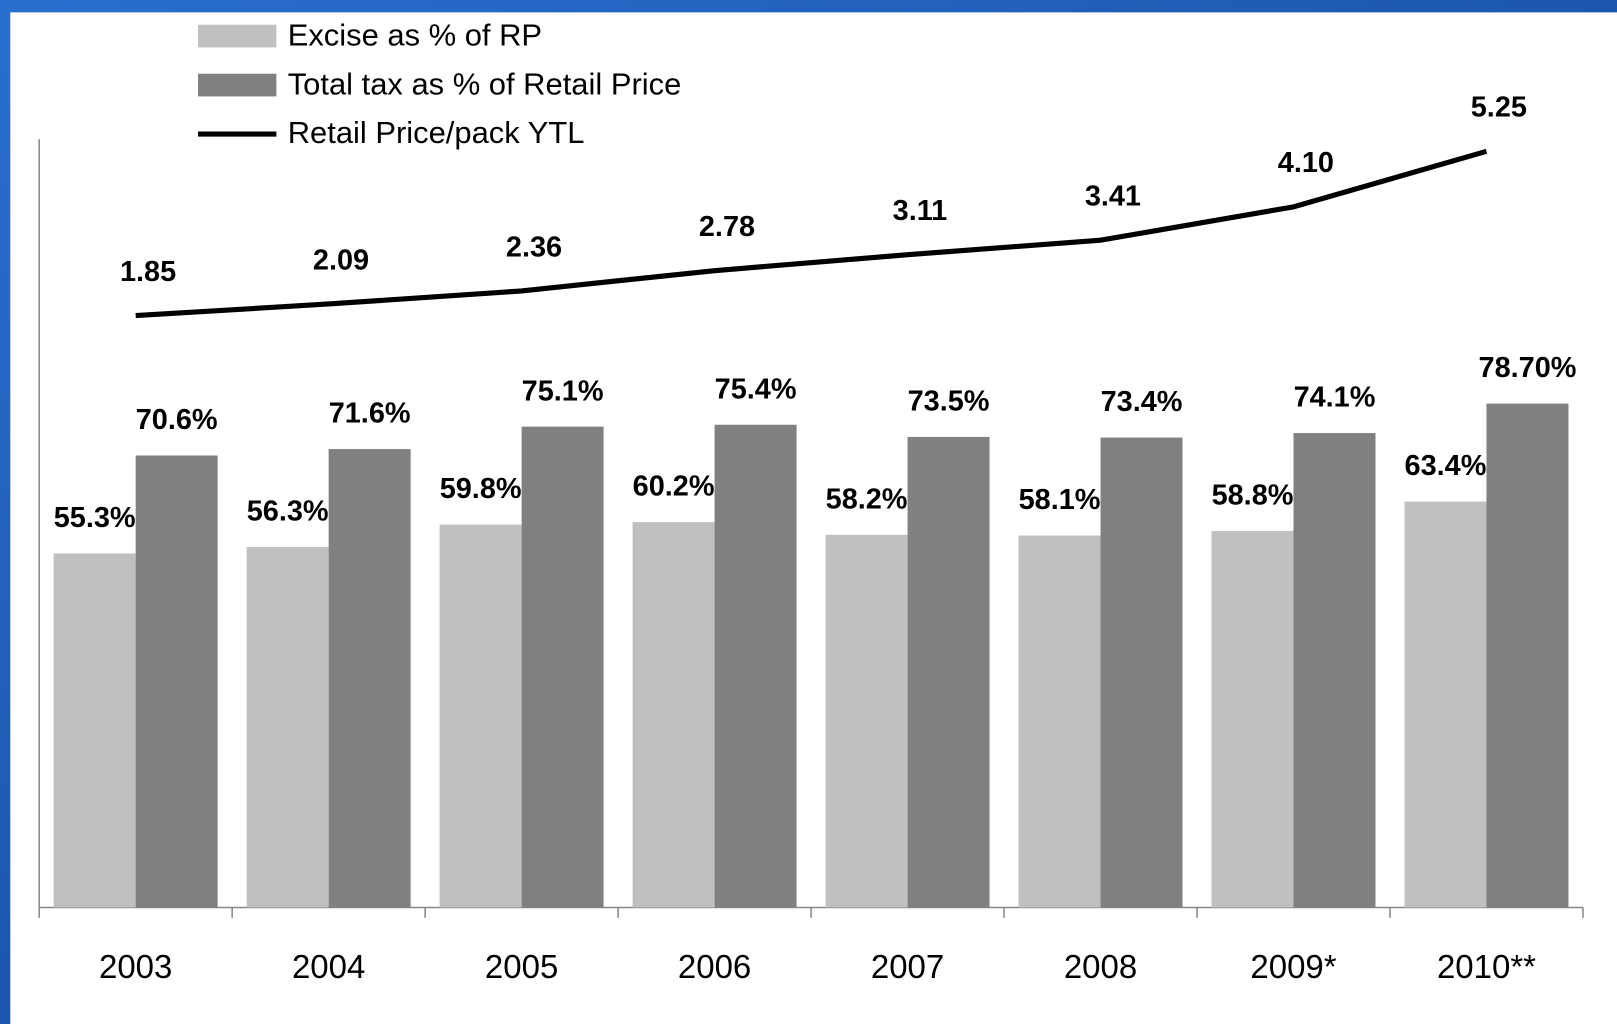  What do you see at coordinates (370, 414) in the screenshot?
I see `value-label: 71.6%` at bounding box center [370, 414].